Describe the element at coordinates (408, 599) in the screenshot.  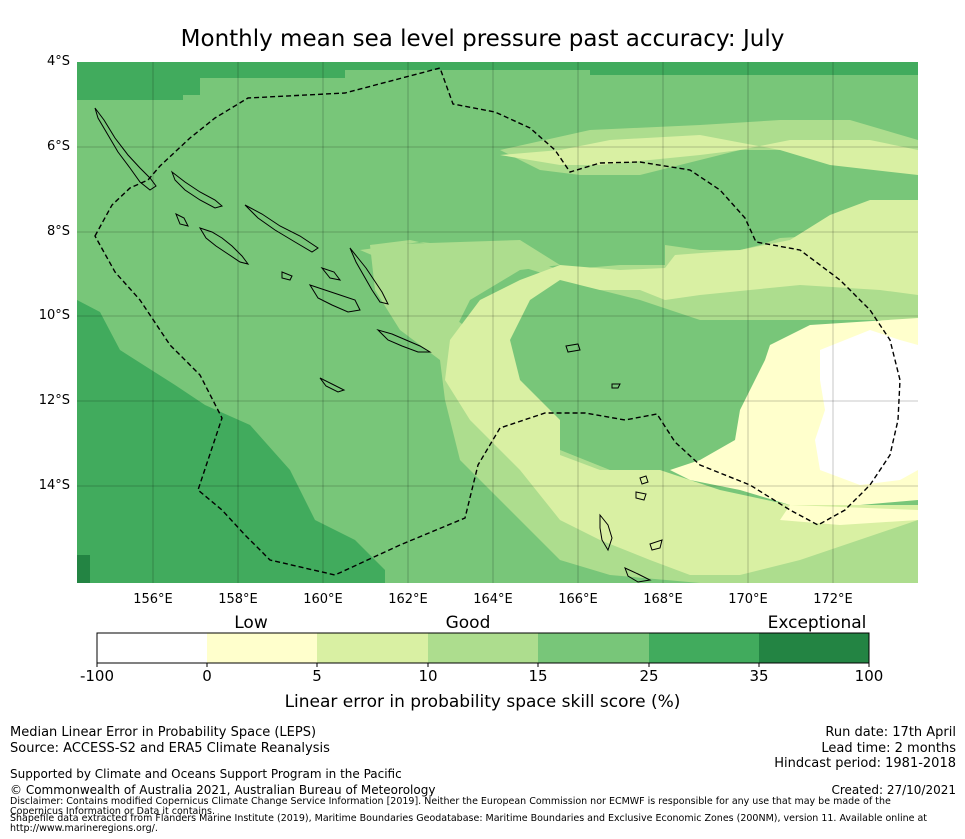
I see `lon-label: 162°E` at that location.